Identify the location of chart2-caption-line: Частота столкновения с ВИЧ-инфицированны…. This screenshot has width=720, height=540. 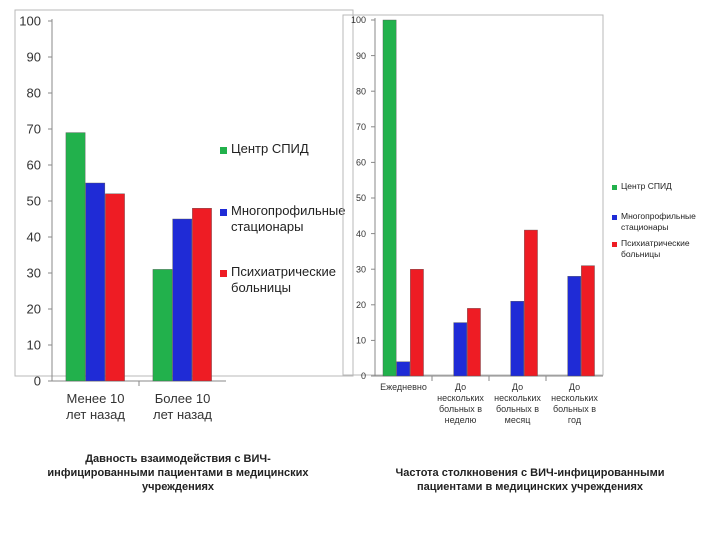
(530, 473).